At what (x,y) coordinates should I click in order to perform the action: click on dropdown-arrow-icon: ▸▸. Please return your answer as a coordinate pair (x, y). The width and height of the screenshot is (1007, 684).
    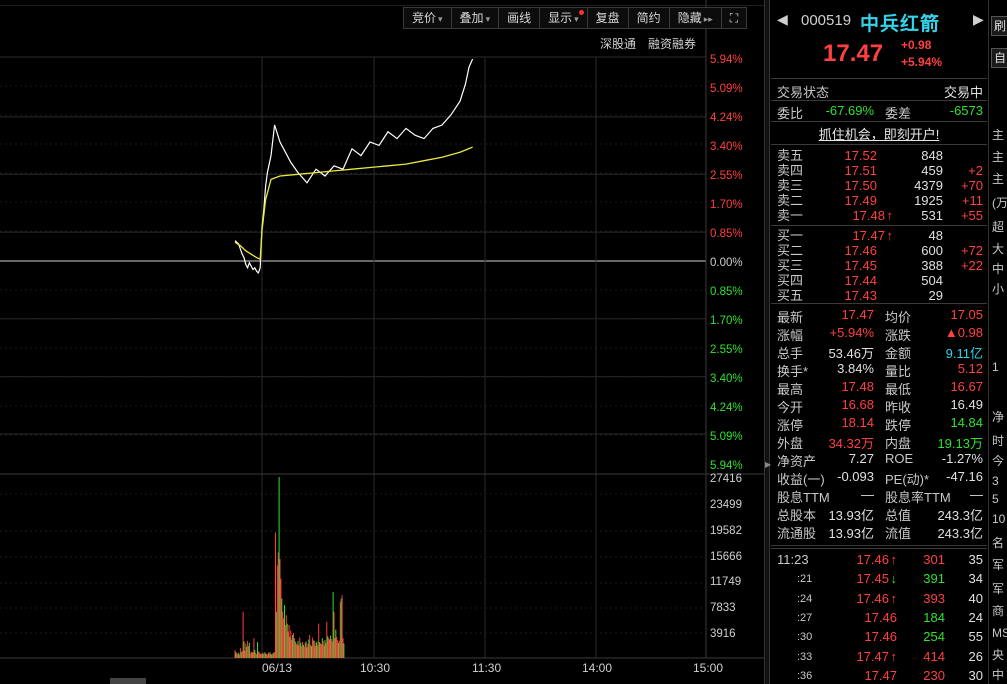
    Looking at the image, I should click on (708, 19).